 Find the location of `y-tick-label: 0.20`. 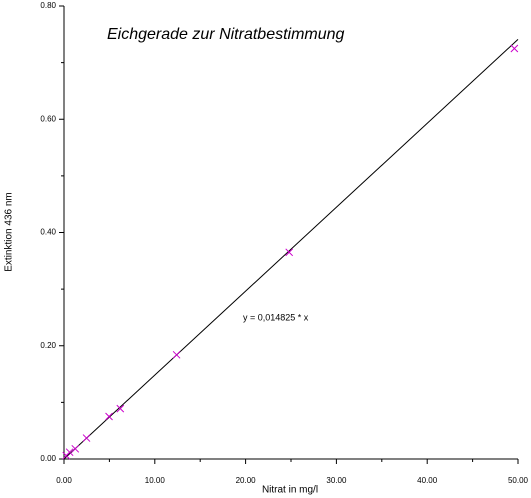

y-tick-label: 0.20 is located at coordinates (48, 345).